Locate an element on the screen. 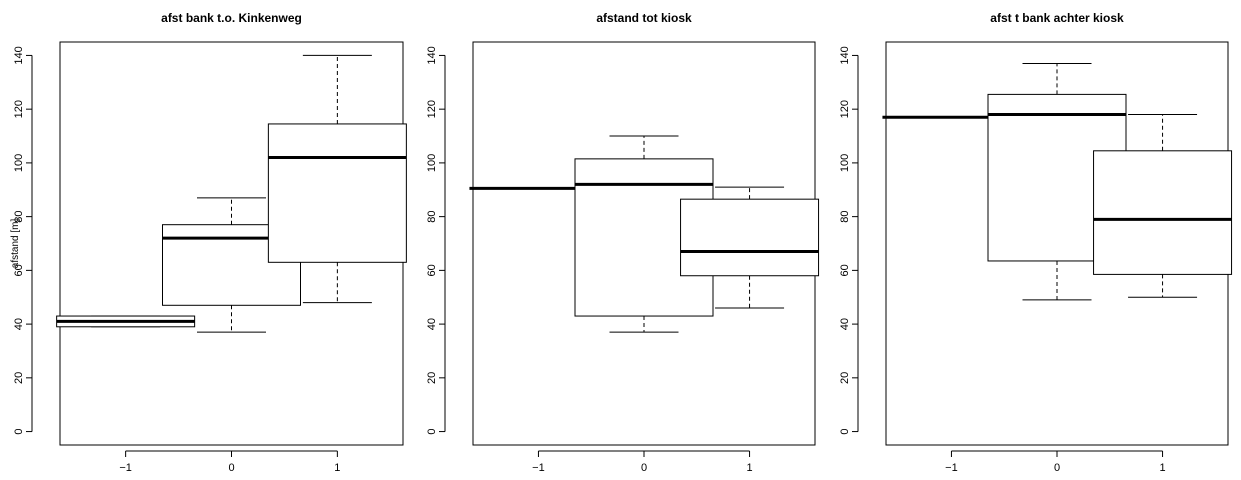 Image resolution: width=1241 pixels, height=480 pixels. box-2-3-iqr-box is located at coordinates (750, 237).